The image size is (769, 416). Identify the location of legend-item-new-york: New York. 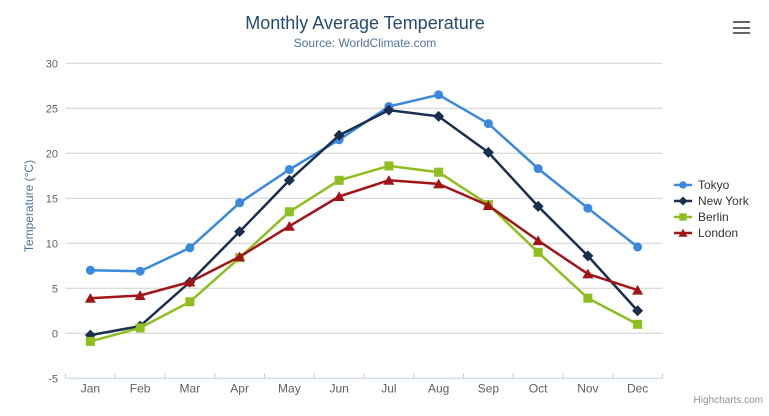
(711, 201).